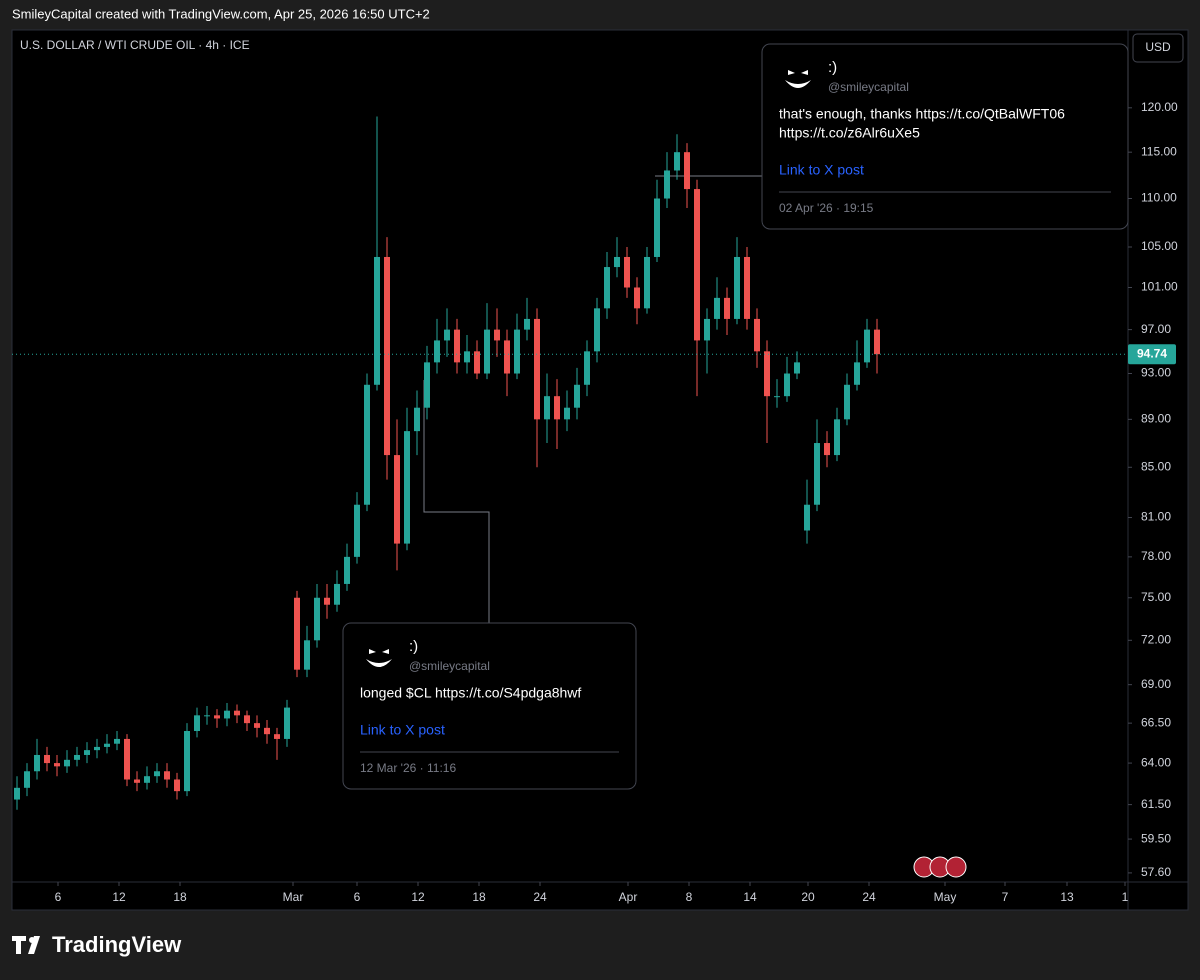 The image size is (1200, 980). What do you see at coordinates (1156, 872) in the screenshot?
I see `y-tick-label: 57.60` at bounding box center [1156, 872].